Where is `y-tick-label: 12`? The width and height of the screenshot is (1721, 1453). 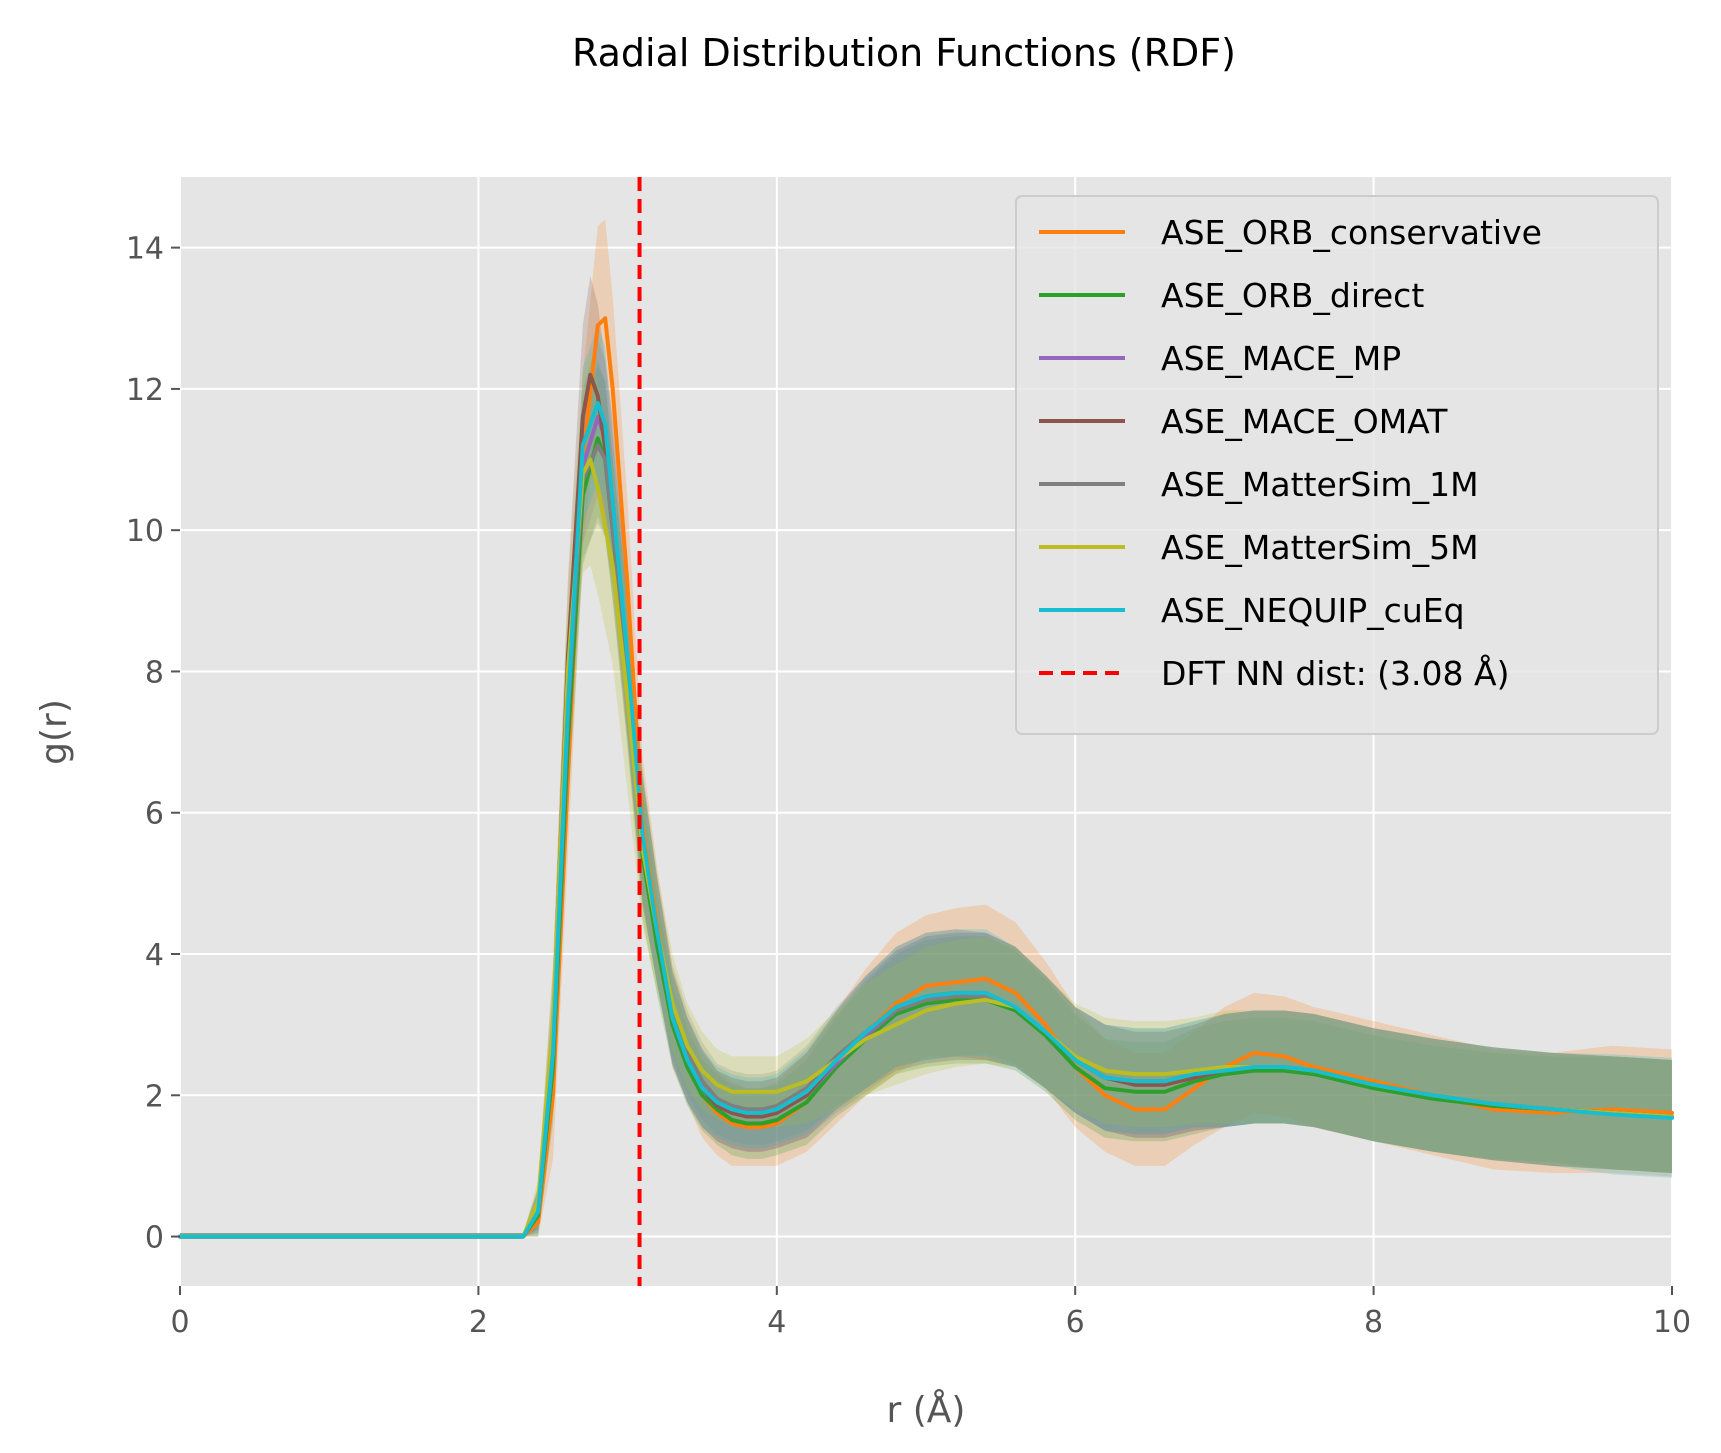 y-tick-label: 12 is located at coordinates (145, 390).